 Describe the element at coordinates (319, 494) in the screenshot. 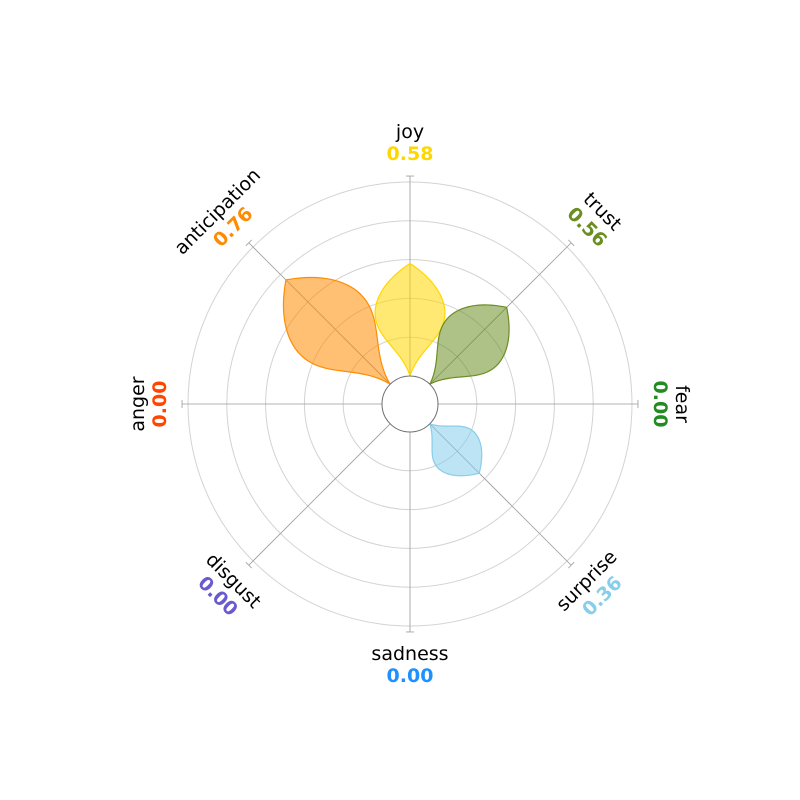

I see `spoke-disgust` at that location.